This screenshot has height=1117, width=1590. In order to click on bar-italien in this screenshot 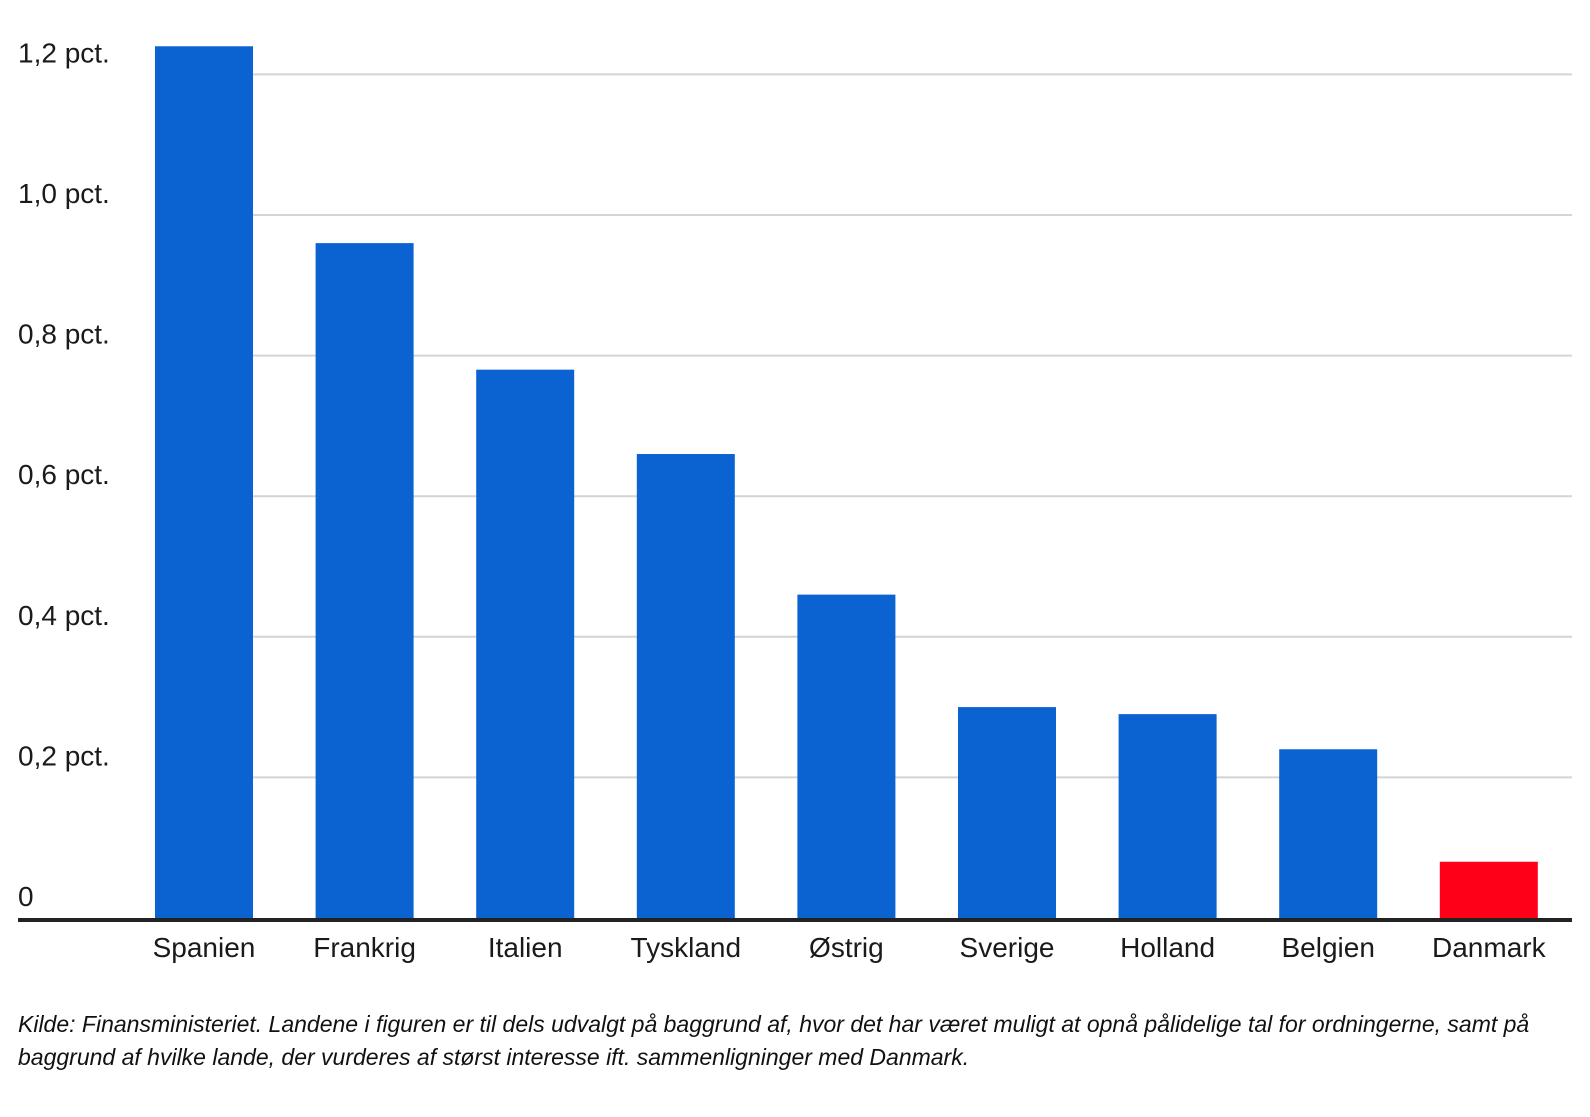, I will do `click(525, 643)`.